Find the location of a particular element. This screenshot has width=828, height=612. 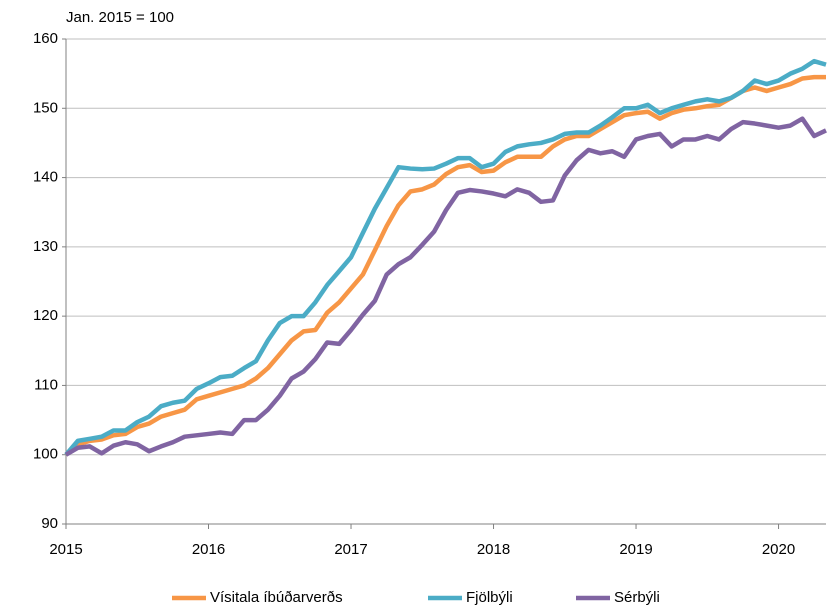

y-tick-label: 100 is located at coordinates (45, 454).